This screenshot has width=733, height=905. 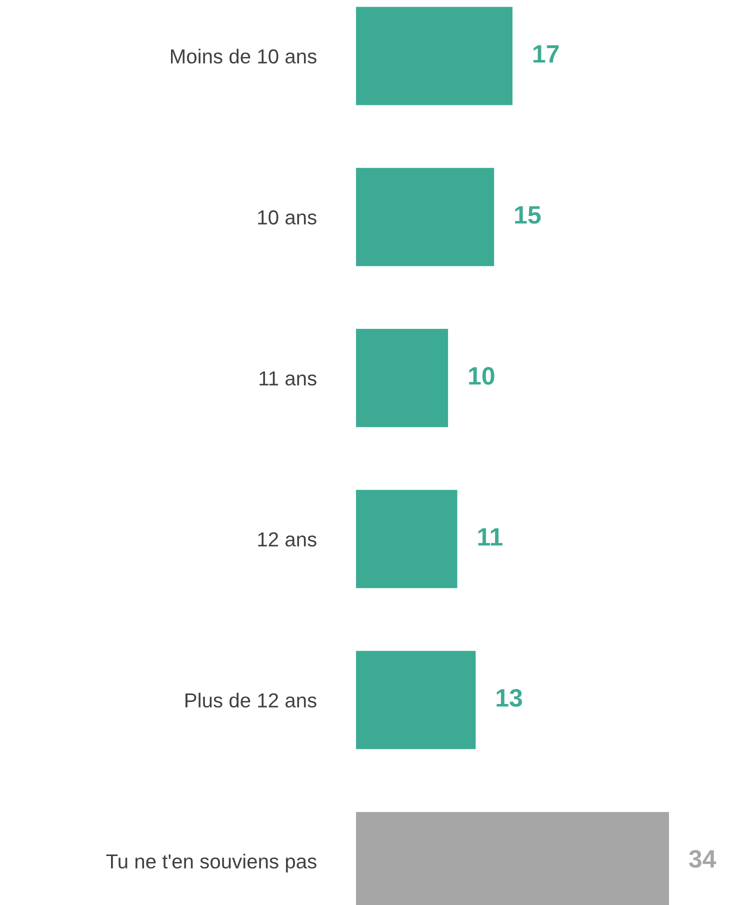 I want to click on y-tick-label: 10 ans, so click(x=287, y=217).